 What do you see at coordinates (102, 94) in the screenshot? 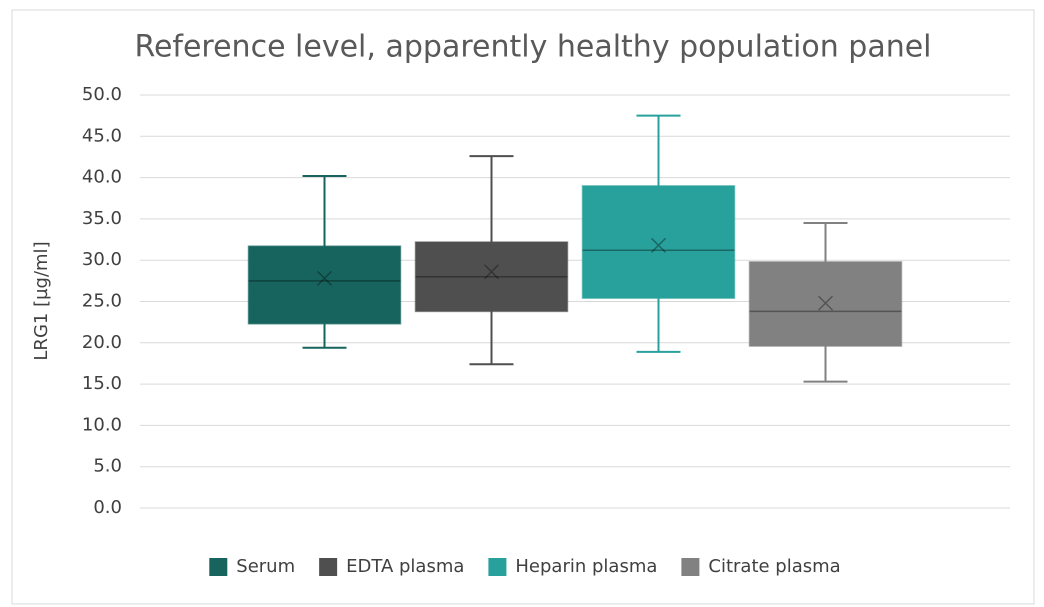
I see `y-tick-label: 50.0` at bounding box center [102, 94].